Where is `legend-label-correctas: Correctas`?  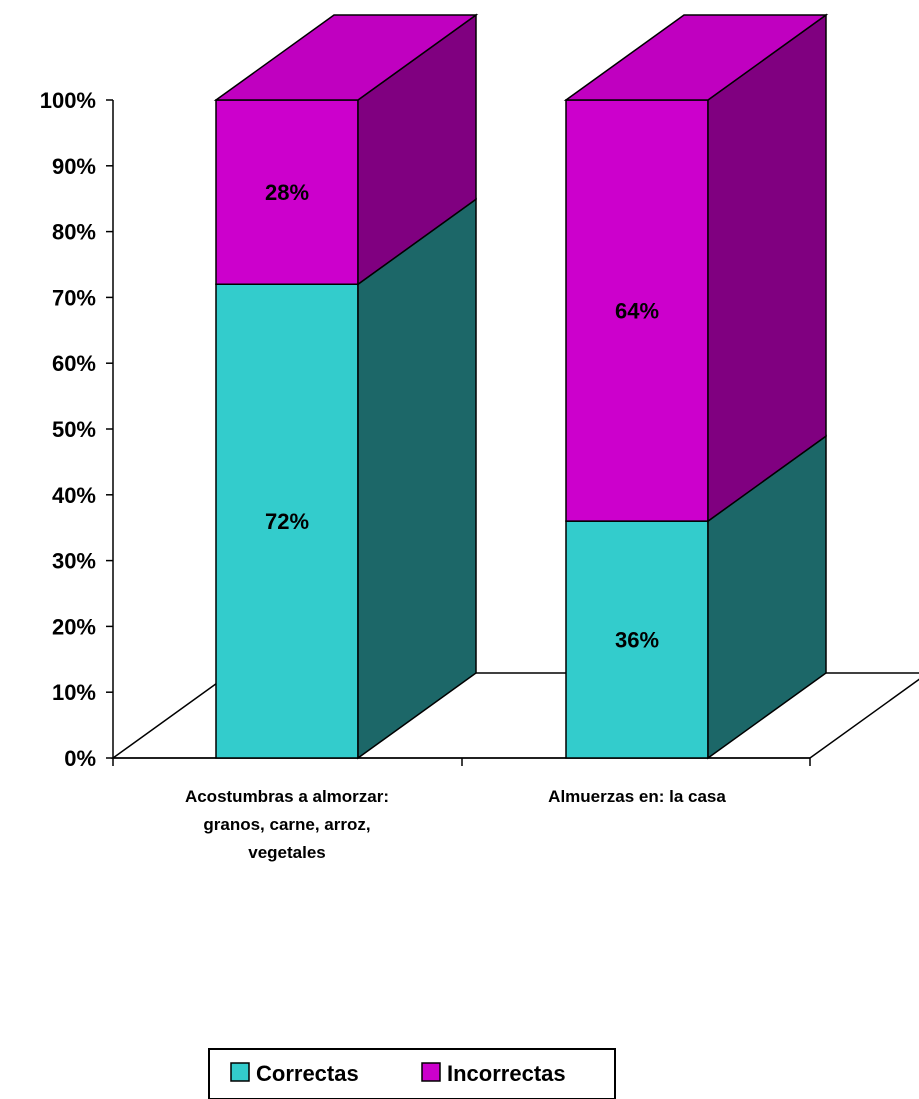 legend-label-correctas: Correctas is located at coordinates (307, 1073).